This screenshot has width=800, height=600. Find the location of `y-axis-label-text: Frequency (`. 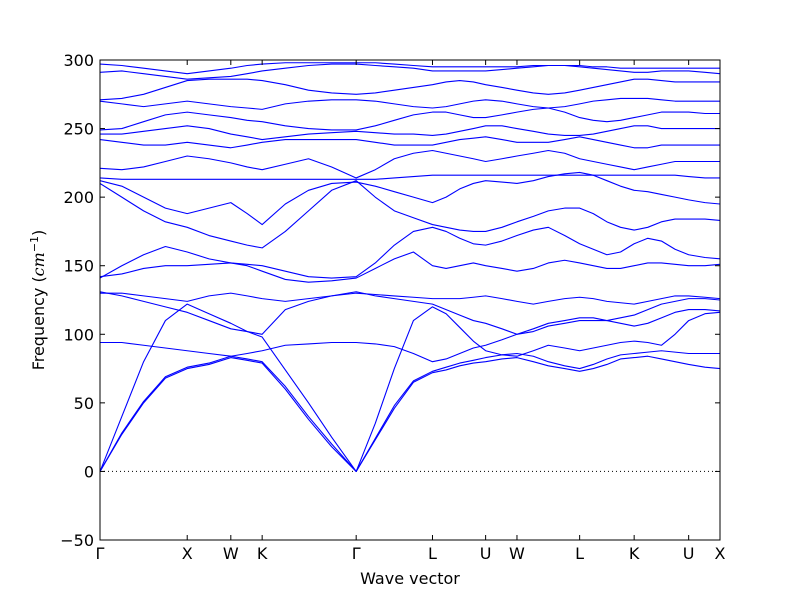

y-axis-label-text: Frequency ( is located at coordinates (38, 323).